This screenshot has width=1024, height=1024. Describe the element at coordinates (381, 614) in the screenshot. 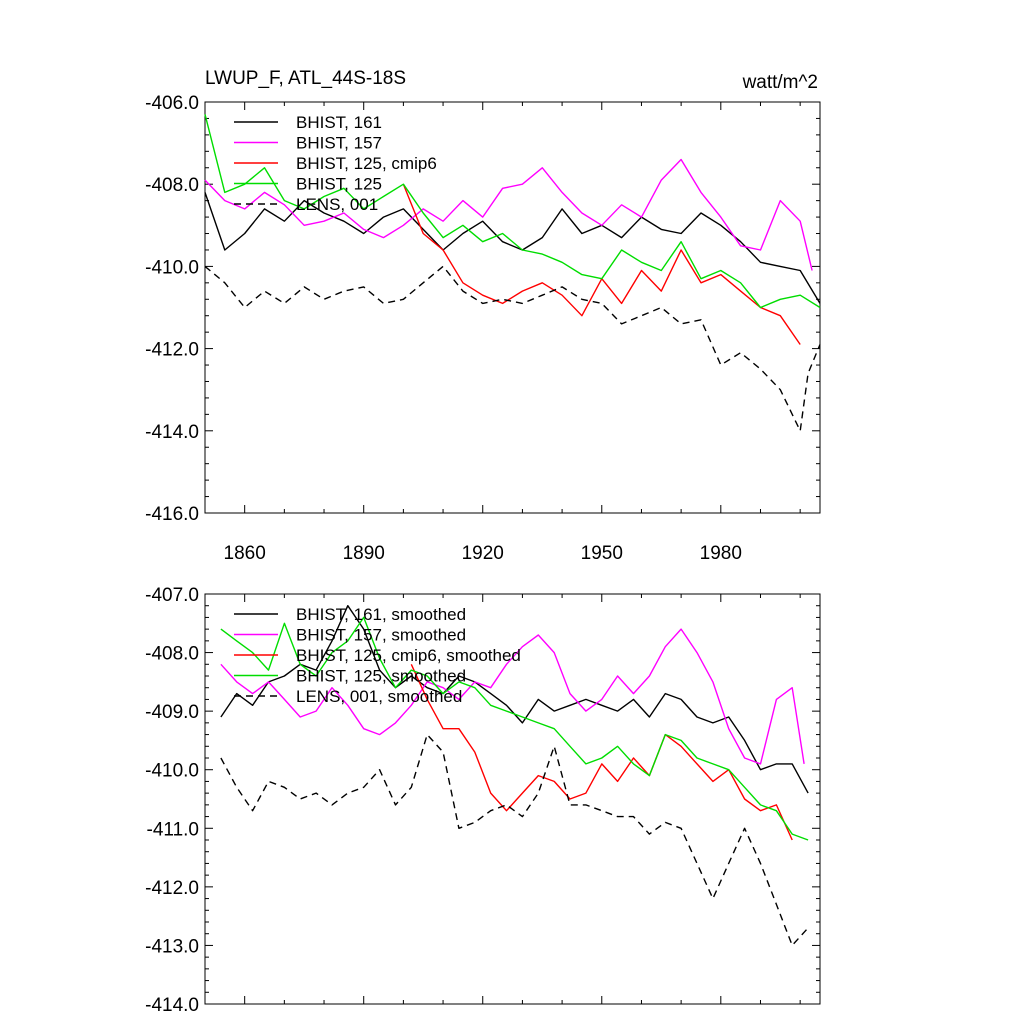

I see `legend-label: BHIST, 161, smoothed` at that location.